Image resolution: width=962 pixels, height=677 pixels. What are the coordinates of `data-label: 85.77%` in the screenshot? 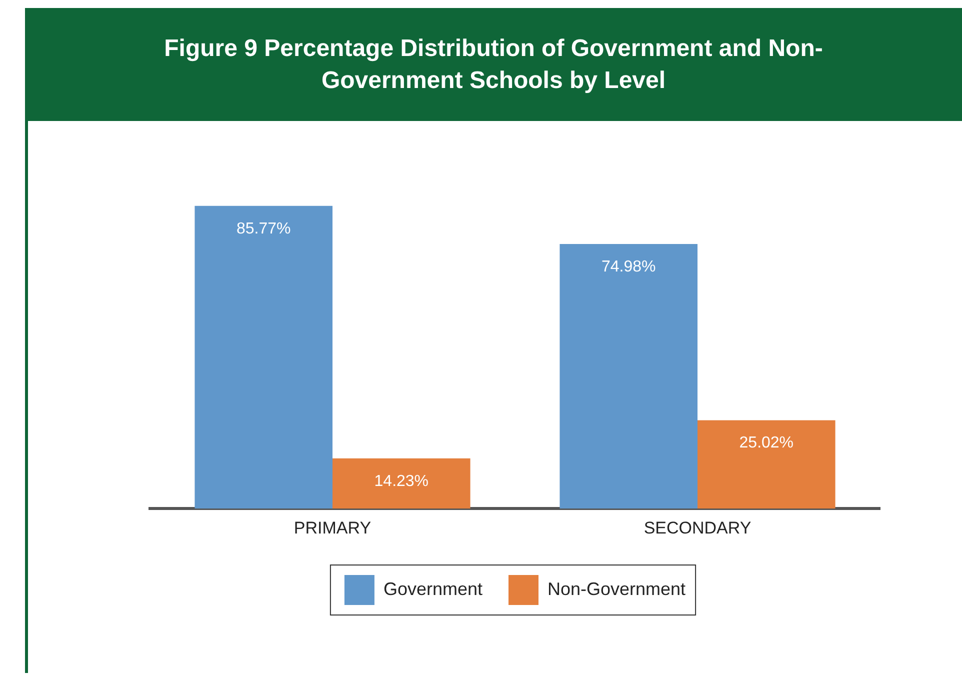 It's located at (263, 229).